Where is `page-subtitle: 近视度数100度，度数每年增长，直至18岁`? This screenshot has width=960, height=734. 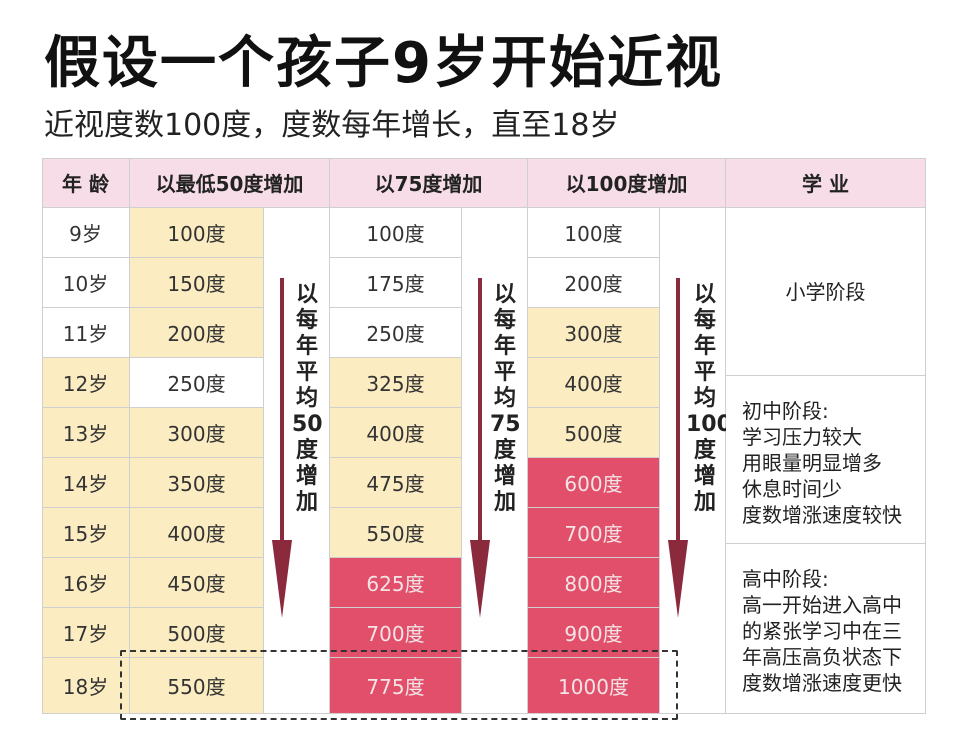
page-subtitle: 近视度数100度，度数每年增长，直至18岁 is located at coordinates (332, 125).